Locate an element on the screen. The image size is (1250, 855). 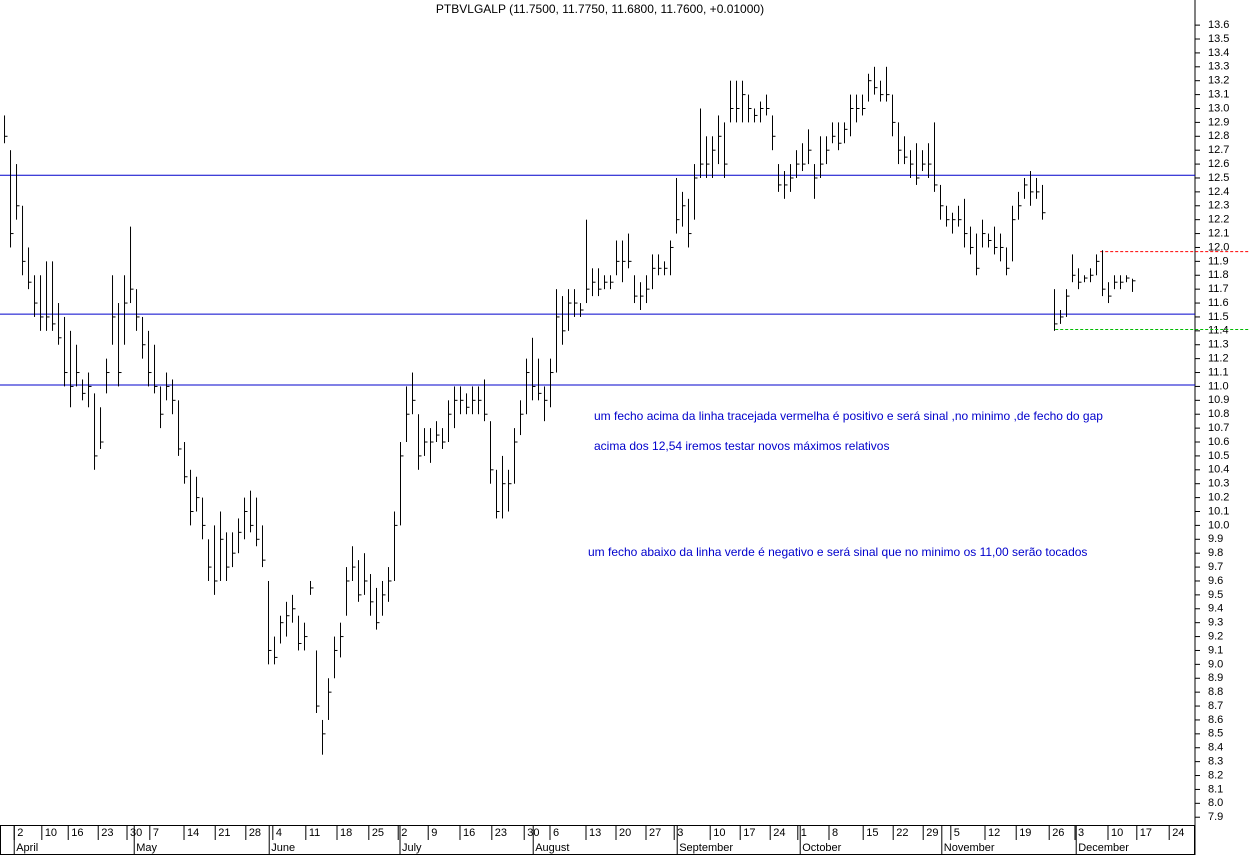
x-tick-label: 15 is located at coordinates (872, 833).